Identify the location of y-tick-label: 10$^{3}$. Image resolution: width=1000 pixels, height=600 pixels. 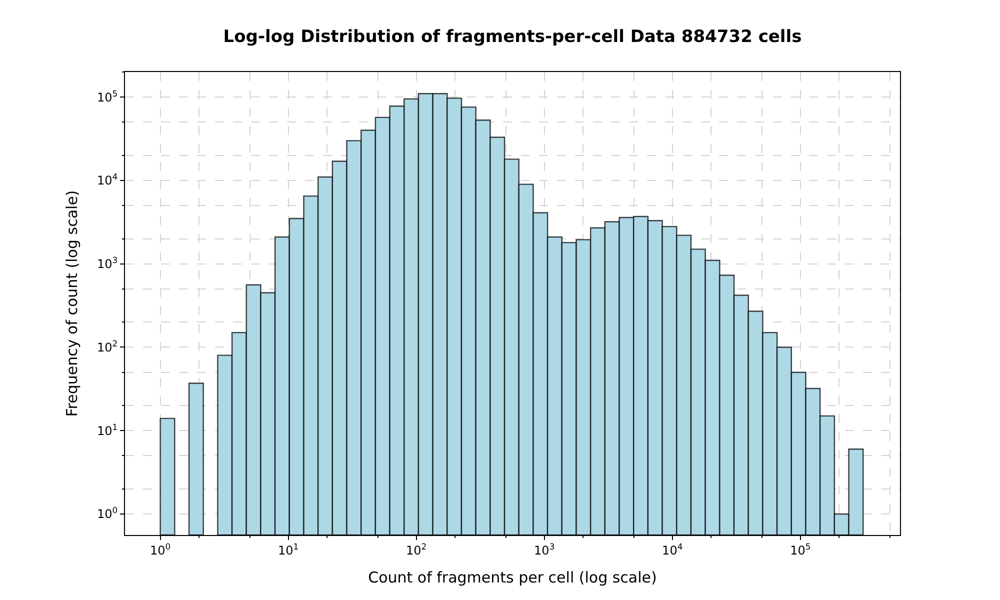
(107, 263).